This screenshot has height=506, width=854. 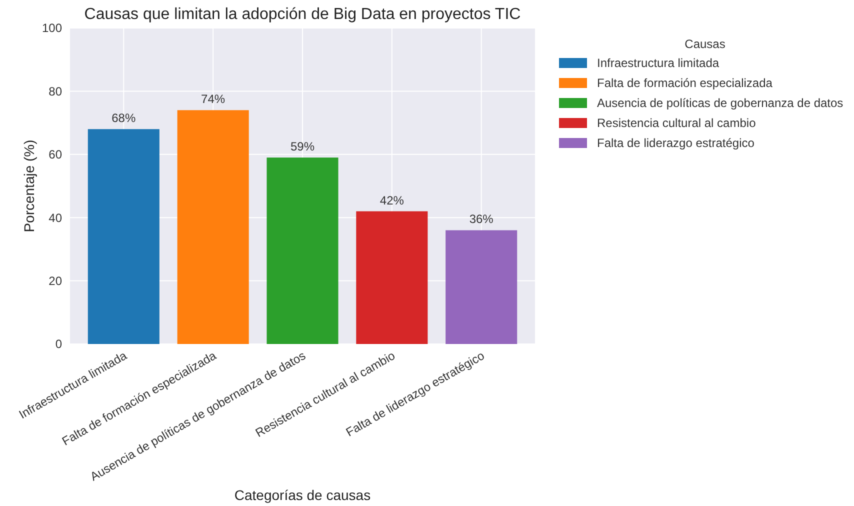 What do you see at coordinates (302, 495) in the screenshot?
I see `x-axis-title: Categorías de causas` at bounding box center [302, 495].